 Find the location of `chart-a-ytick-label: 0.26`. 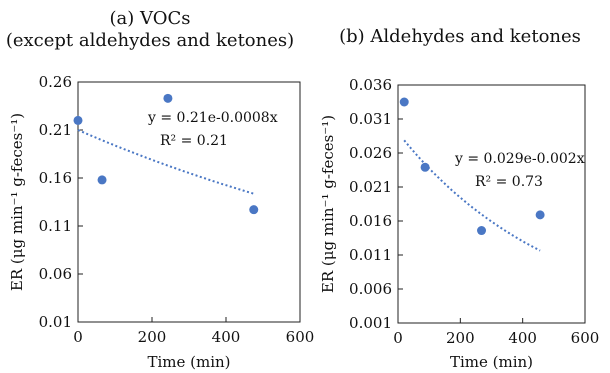

chart-a-ytick-label: 0.26 is located at coordinates (55, 82).